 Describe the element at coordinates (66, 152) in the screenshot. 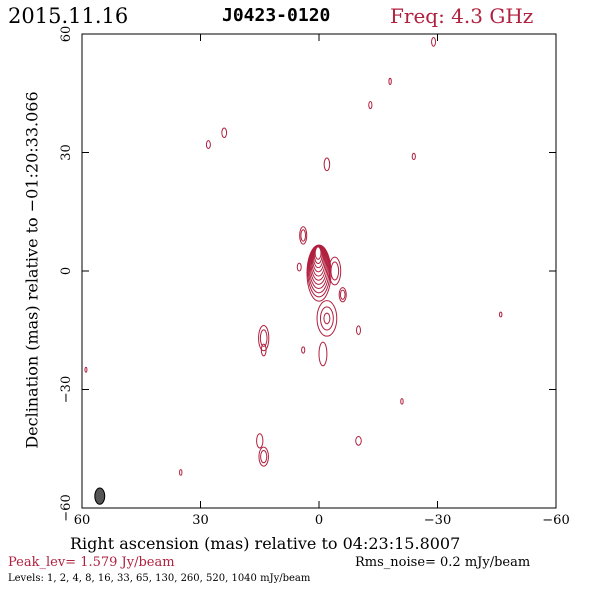

I see `y-tick-label: 30` at that location.